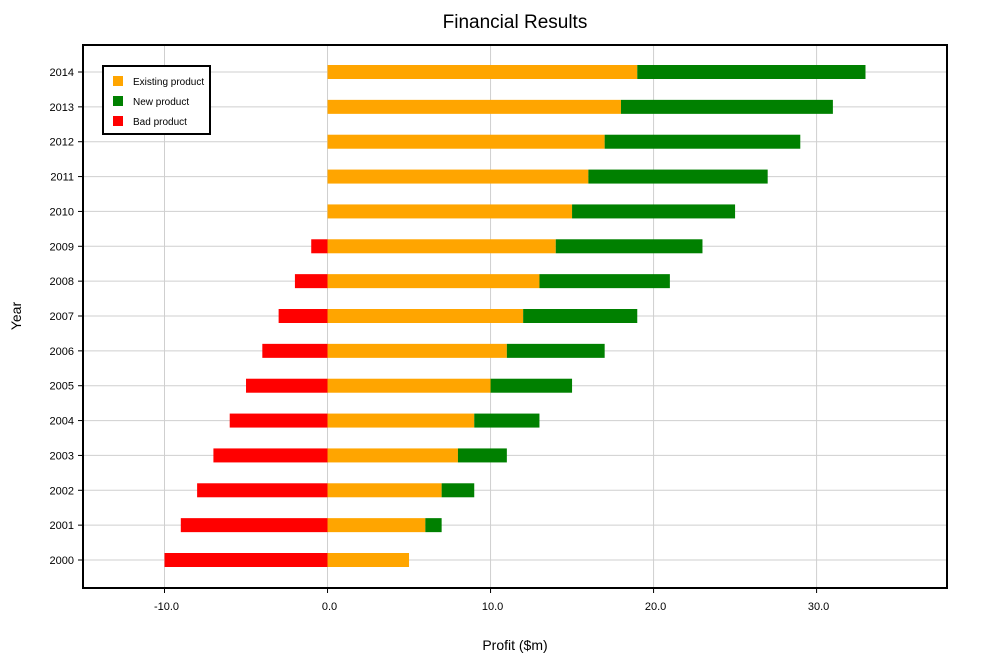 The width and height of the screenshot is (1000, 660). Describe the element at coordinates (492, 607) in the screenshot. I see `x-tick-label: 10.0` at that location.